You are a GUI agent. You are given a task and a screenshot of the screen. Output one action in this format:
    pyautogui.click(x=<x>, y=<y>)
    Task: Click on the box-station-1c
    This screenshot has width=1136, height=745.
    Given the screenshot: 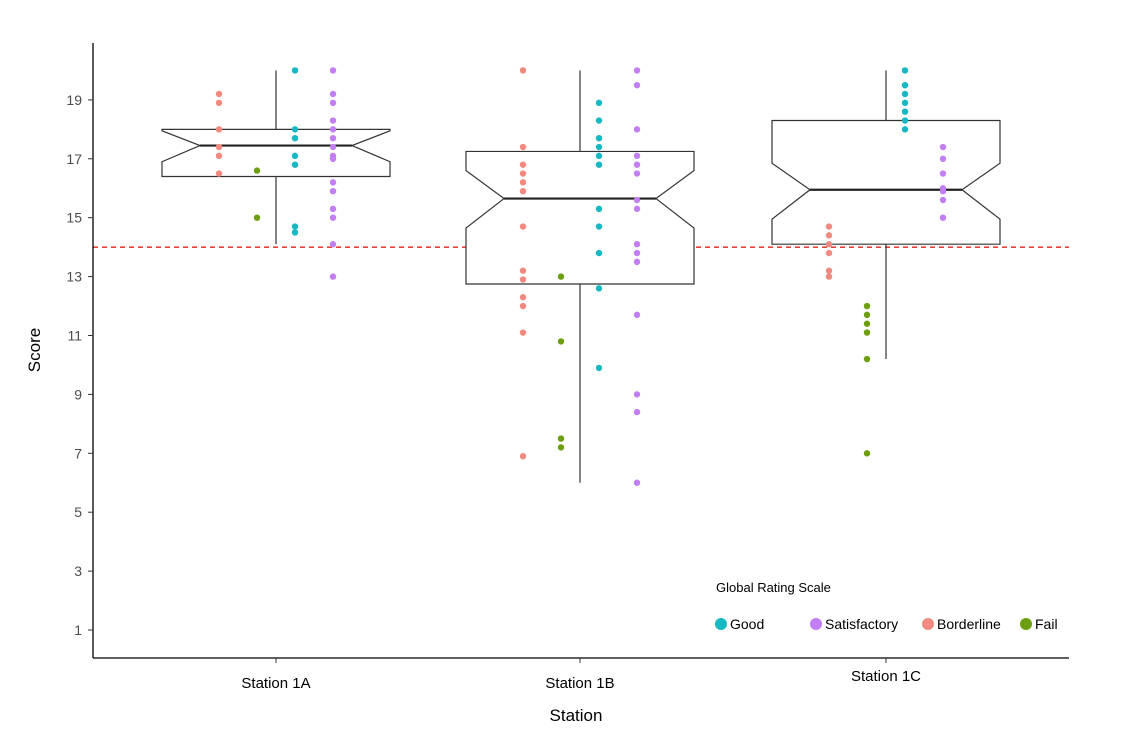 What is the action you would take?
    pyautogui.click(x=886, y=215)
    